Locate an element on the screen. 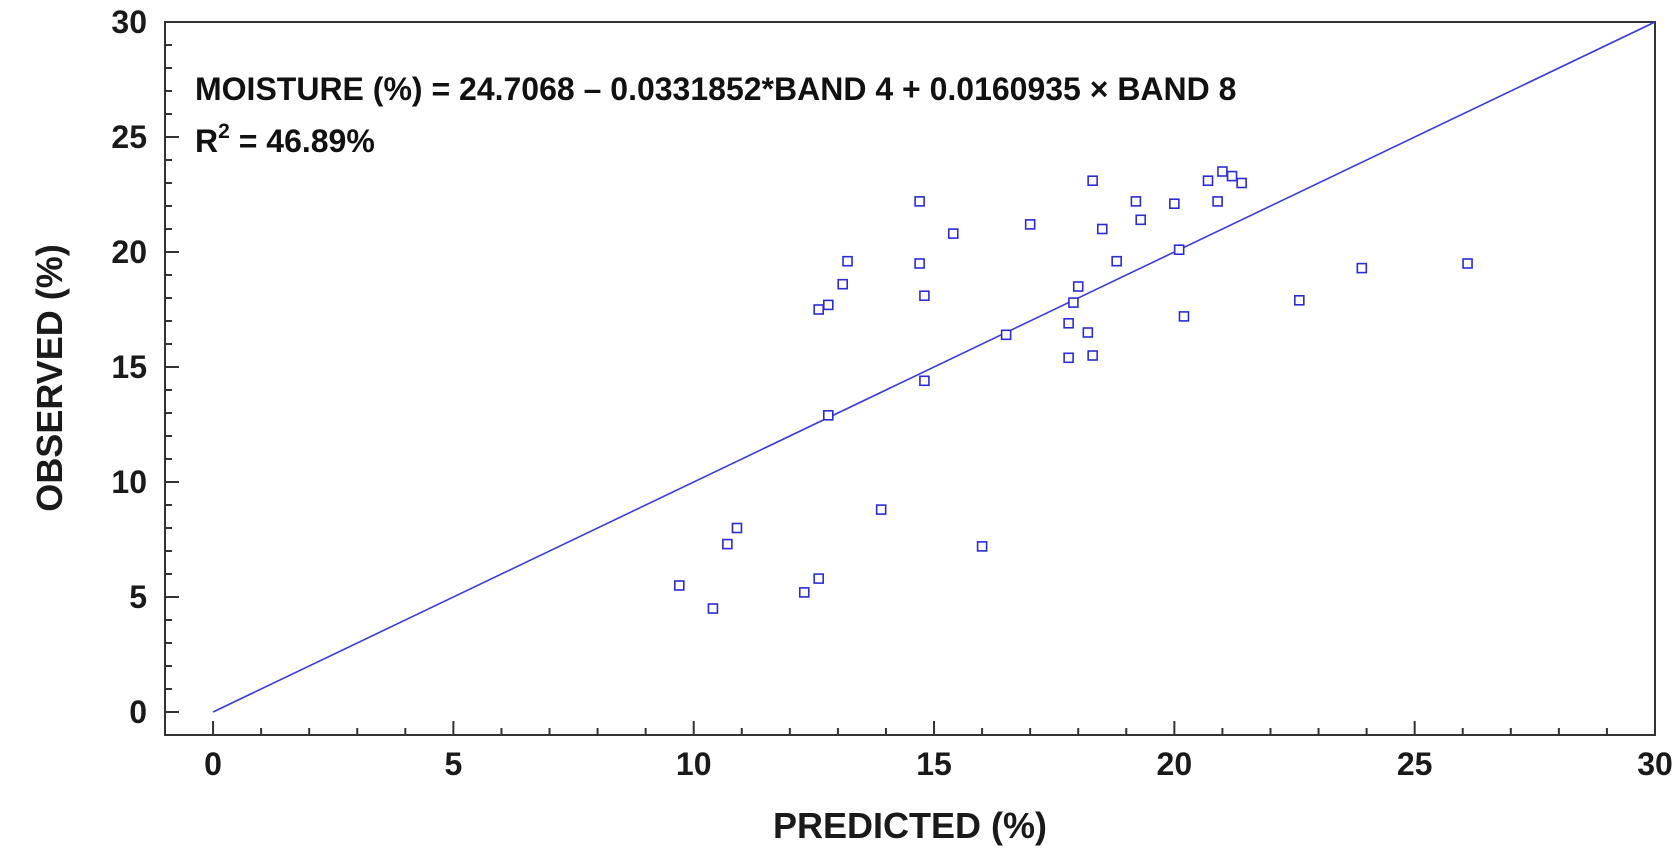 The width and height of the screenshot is (1673, 866). y-tick-label: 25 is located at coordinates (129, 137).